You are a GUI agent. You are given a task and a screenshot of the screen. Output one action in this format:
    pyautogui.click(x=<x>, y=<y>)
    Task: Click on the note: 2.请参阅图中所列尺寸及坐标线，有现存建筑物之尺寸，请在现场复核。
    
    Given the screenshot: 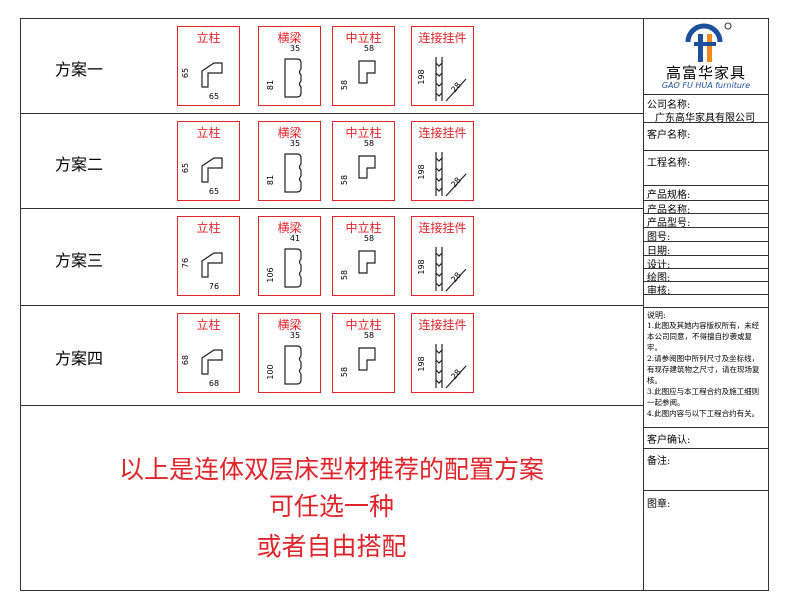 What is the action you would take?
    pyautogui.click(x=703, y=369)
    